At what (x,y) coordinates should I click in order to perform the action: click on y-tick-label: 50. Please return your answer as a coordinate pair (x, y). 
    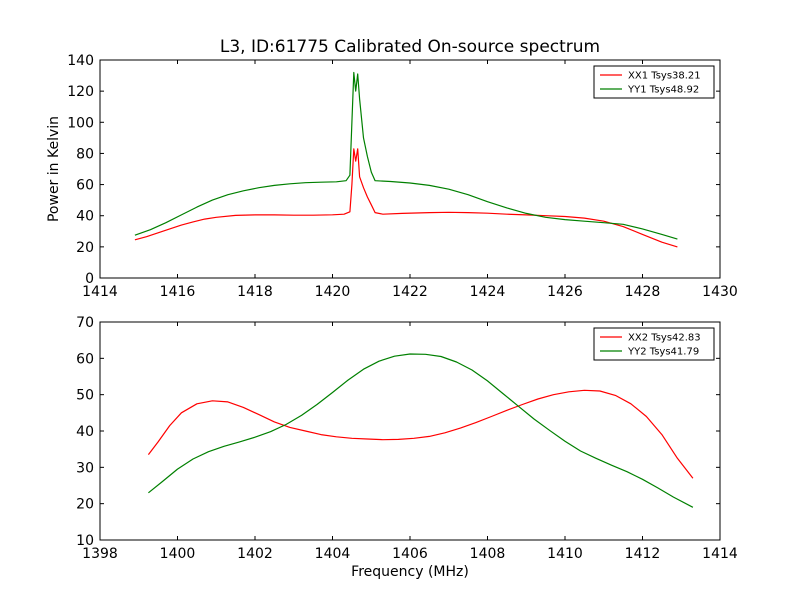
    Looking at the image, I should click on (85, 396).